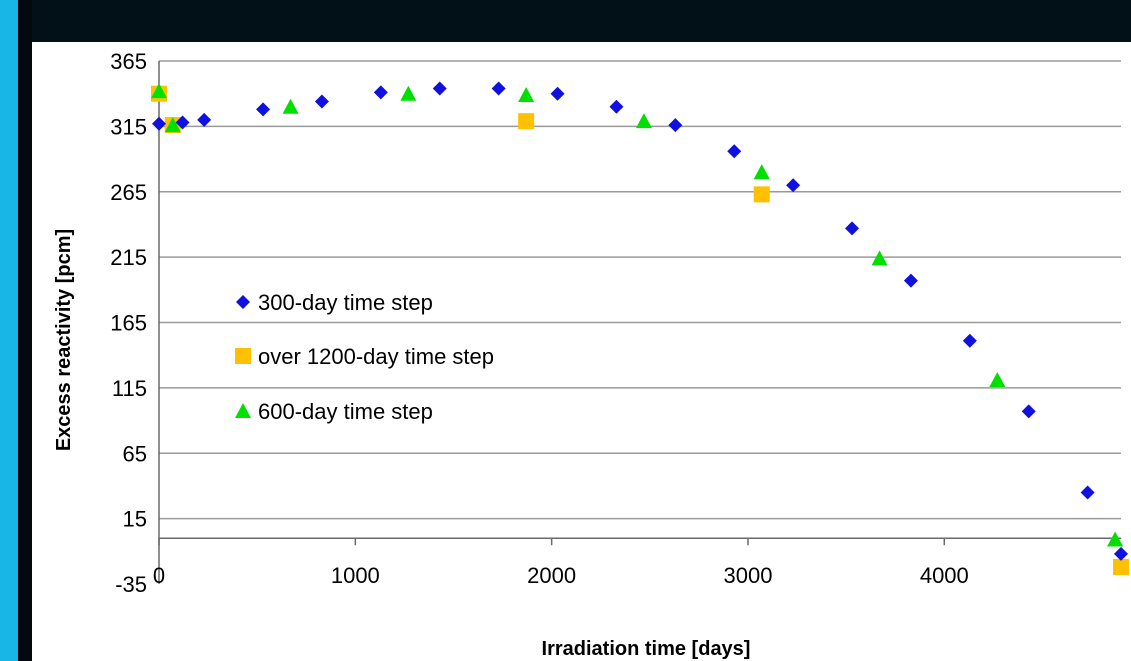  I want to click on x-tick-label: 1000, so click(355, 575).